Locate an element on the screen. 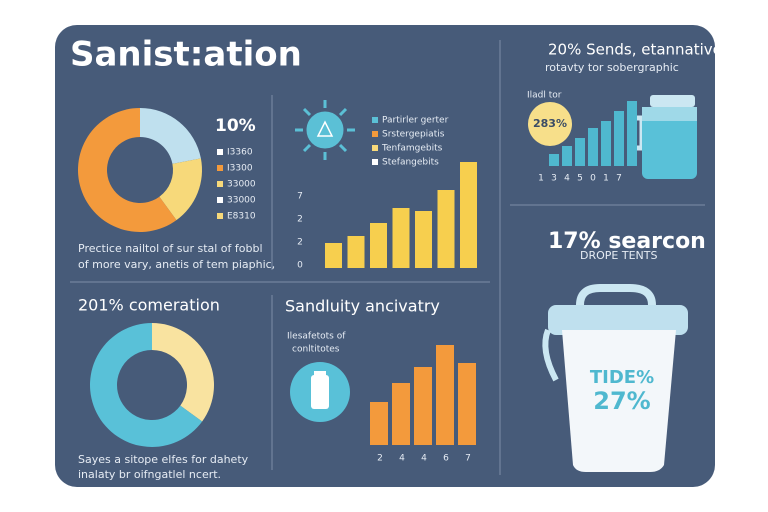 This screenshot has height=512, width=768. bucket-icon is located at coordinates (615, 378).